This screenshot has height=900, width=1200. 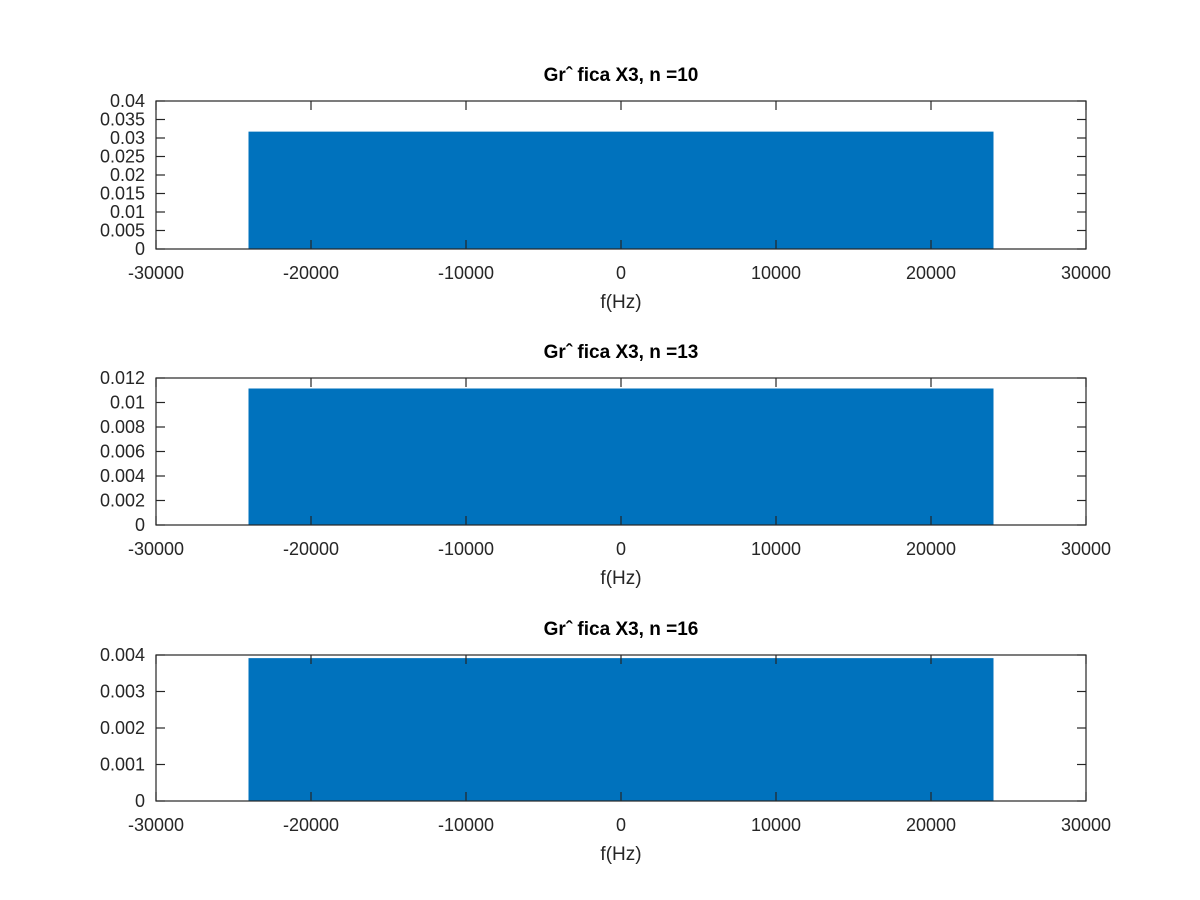 I want to click on y-tick-label: 0.012, so click(x=122, y=378).